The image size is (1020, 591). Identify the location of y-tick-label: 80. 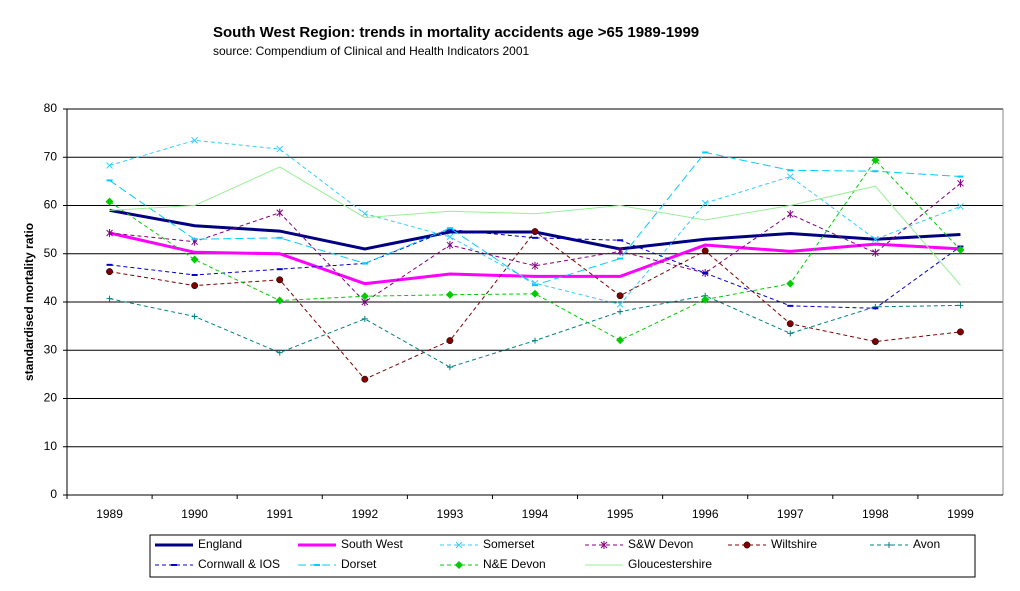
(51, 108).